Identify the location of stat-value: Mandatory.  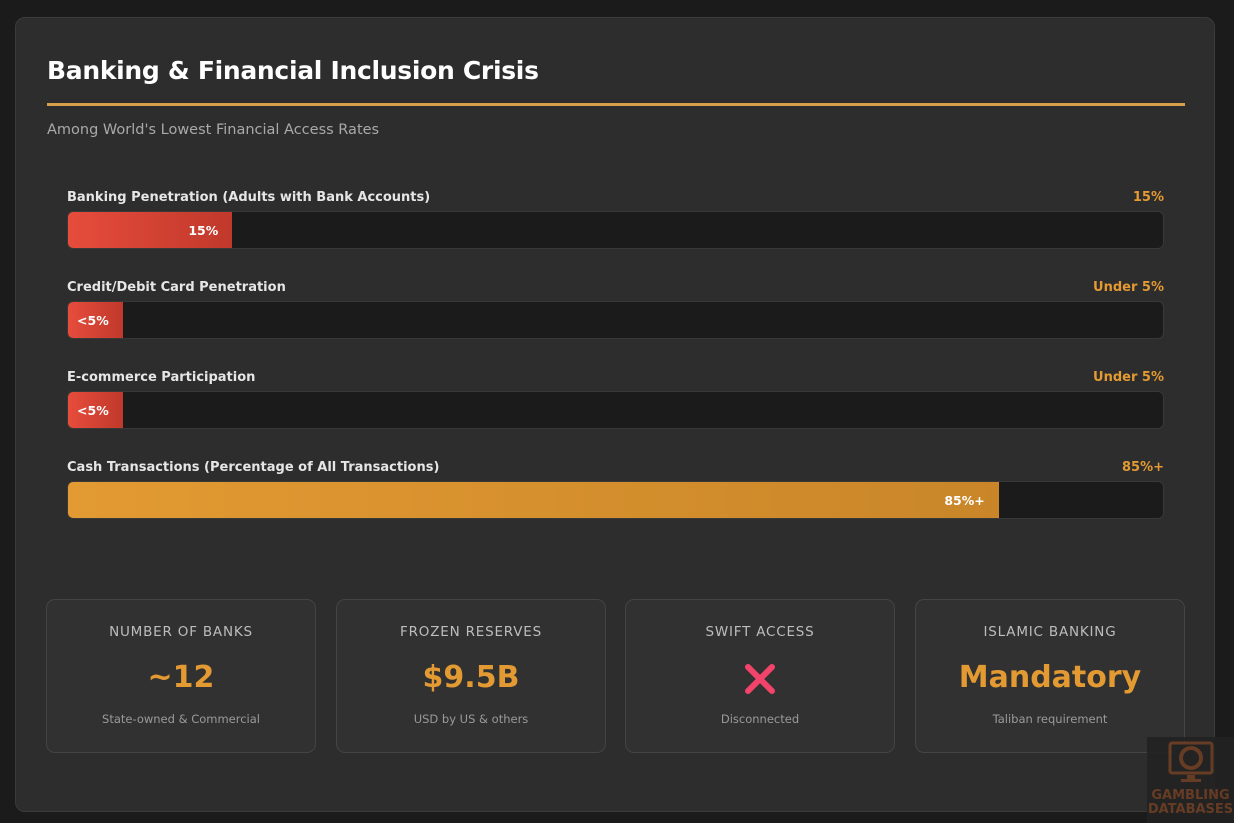
(1050, 677).